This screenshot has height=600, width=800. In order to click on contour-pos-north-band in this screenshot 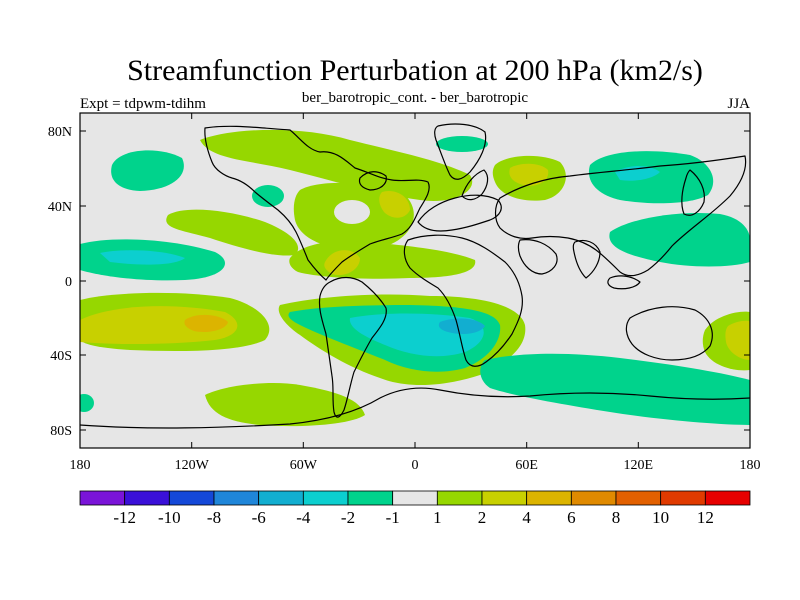, I will do `click(336, 165)`.